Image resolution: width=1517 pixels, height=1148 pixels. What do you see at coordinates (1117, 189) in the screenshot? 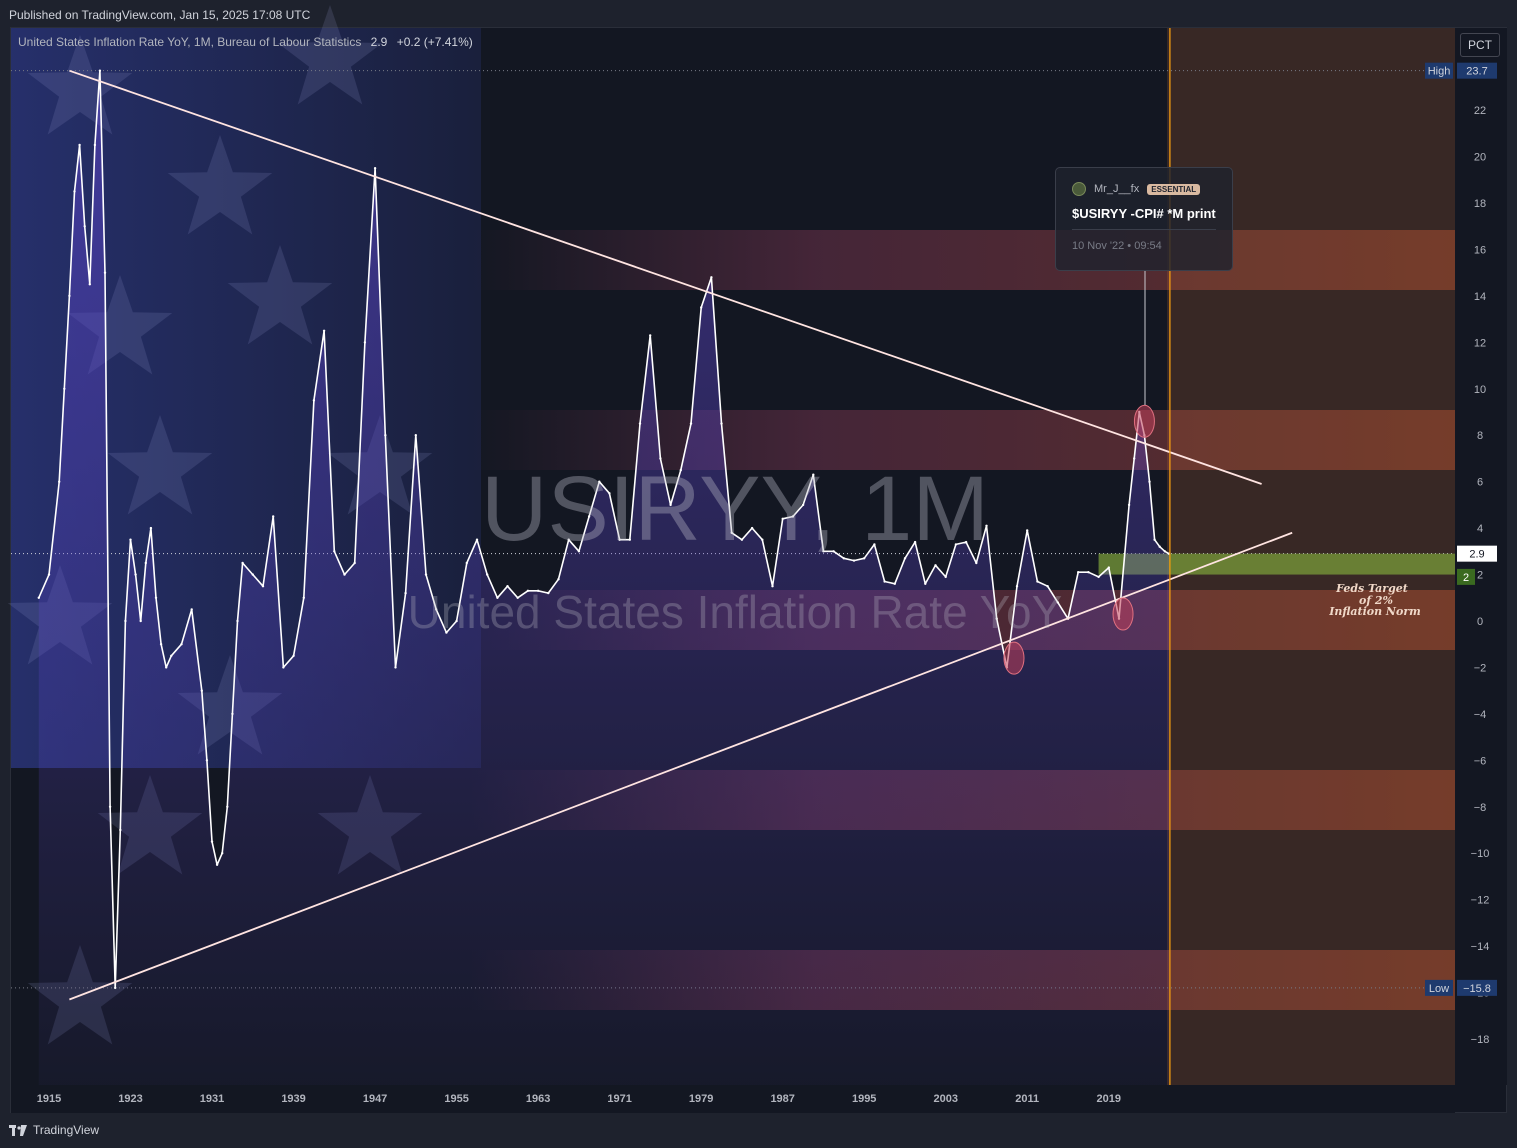
I see `idea-author: Mr_J__fx` at bounding box center [1117, 189].